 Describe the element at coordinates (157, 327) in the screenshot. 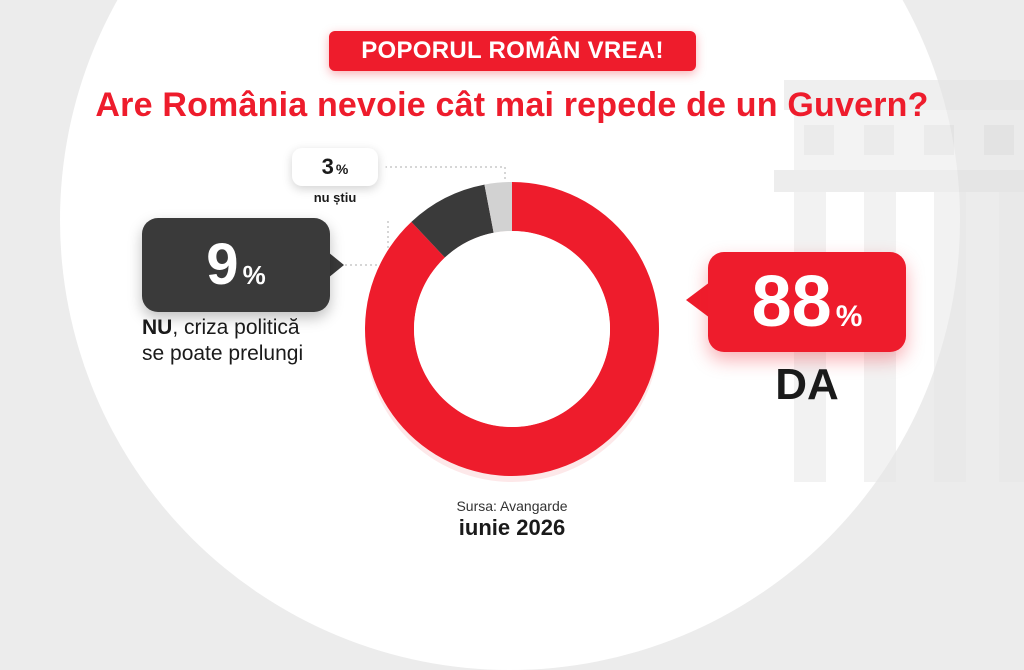

I see `nu-label-bold: NU` at that location.